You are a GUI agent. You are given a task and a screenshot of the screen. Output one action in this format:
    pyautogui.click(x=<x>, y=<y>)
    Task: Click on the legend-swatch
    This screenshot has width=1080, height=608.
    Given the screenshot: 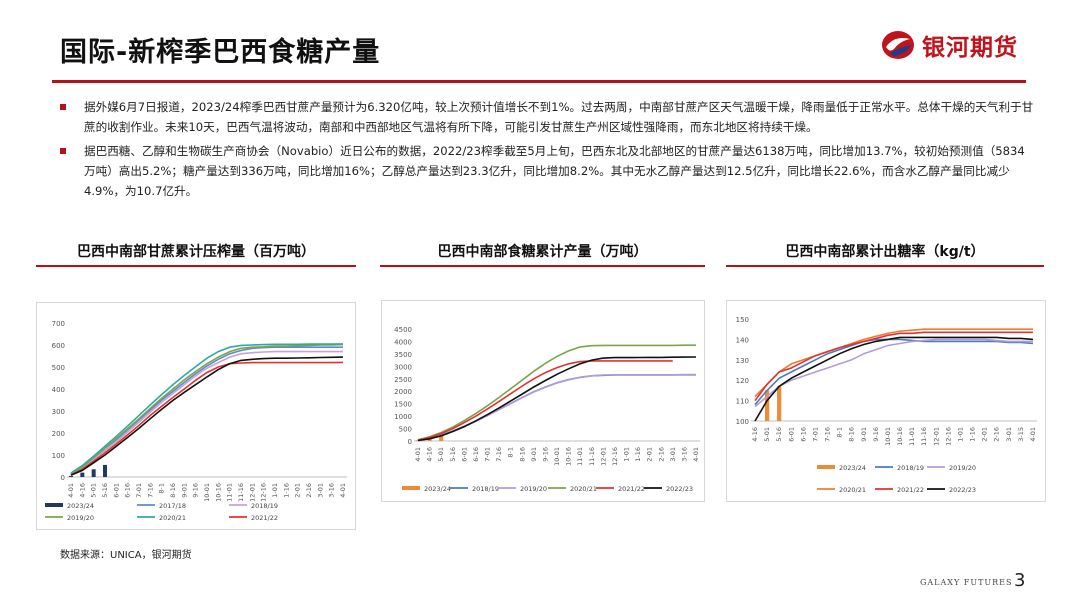 What is the action you would take?
    pyautogui.click(x=411, y=488)
    